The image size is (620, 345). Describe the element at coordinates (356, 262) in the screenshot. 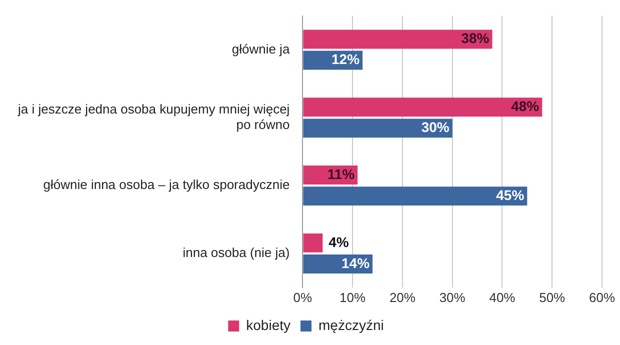

I see `data-label: 14%` at that location.